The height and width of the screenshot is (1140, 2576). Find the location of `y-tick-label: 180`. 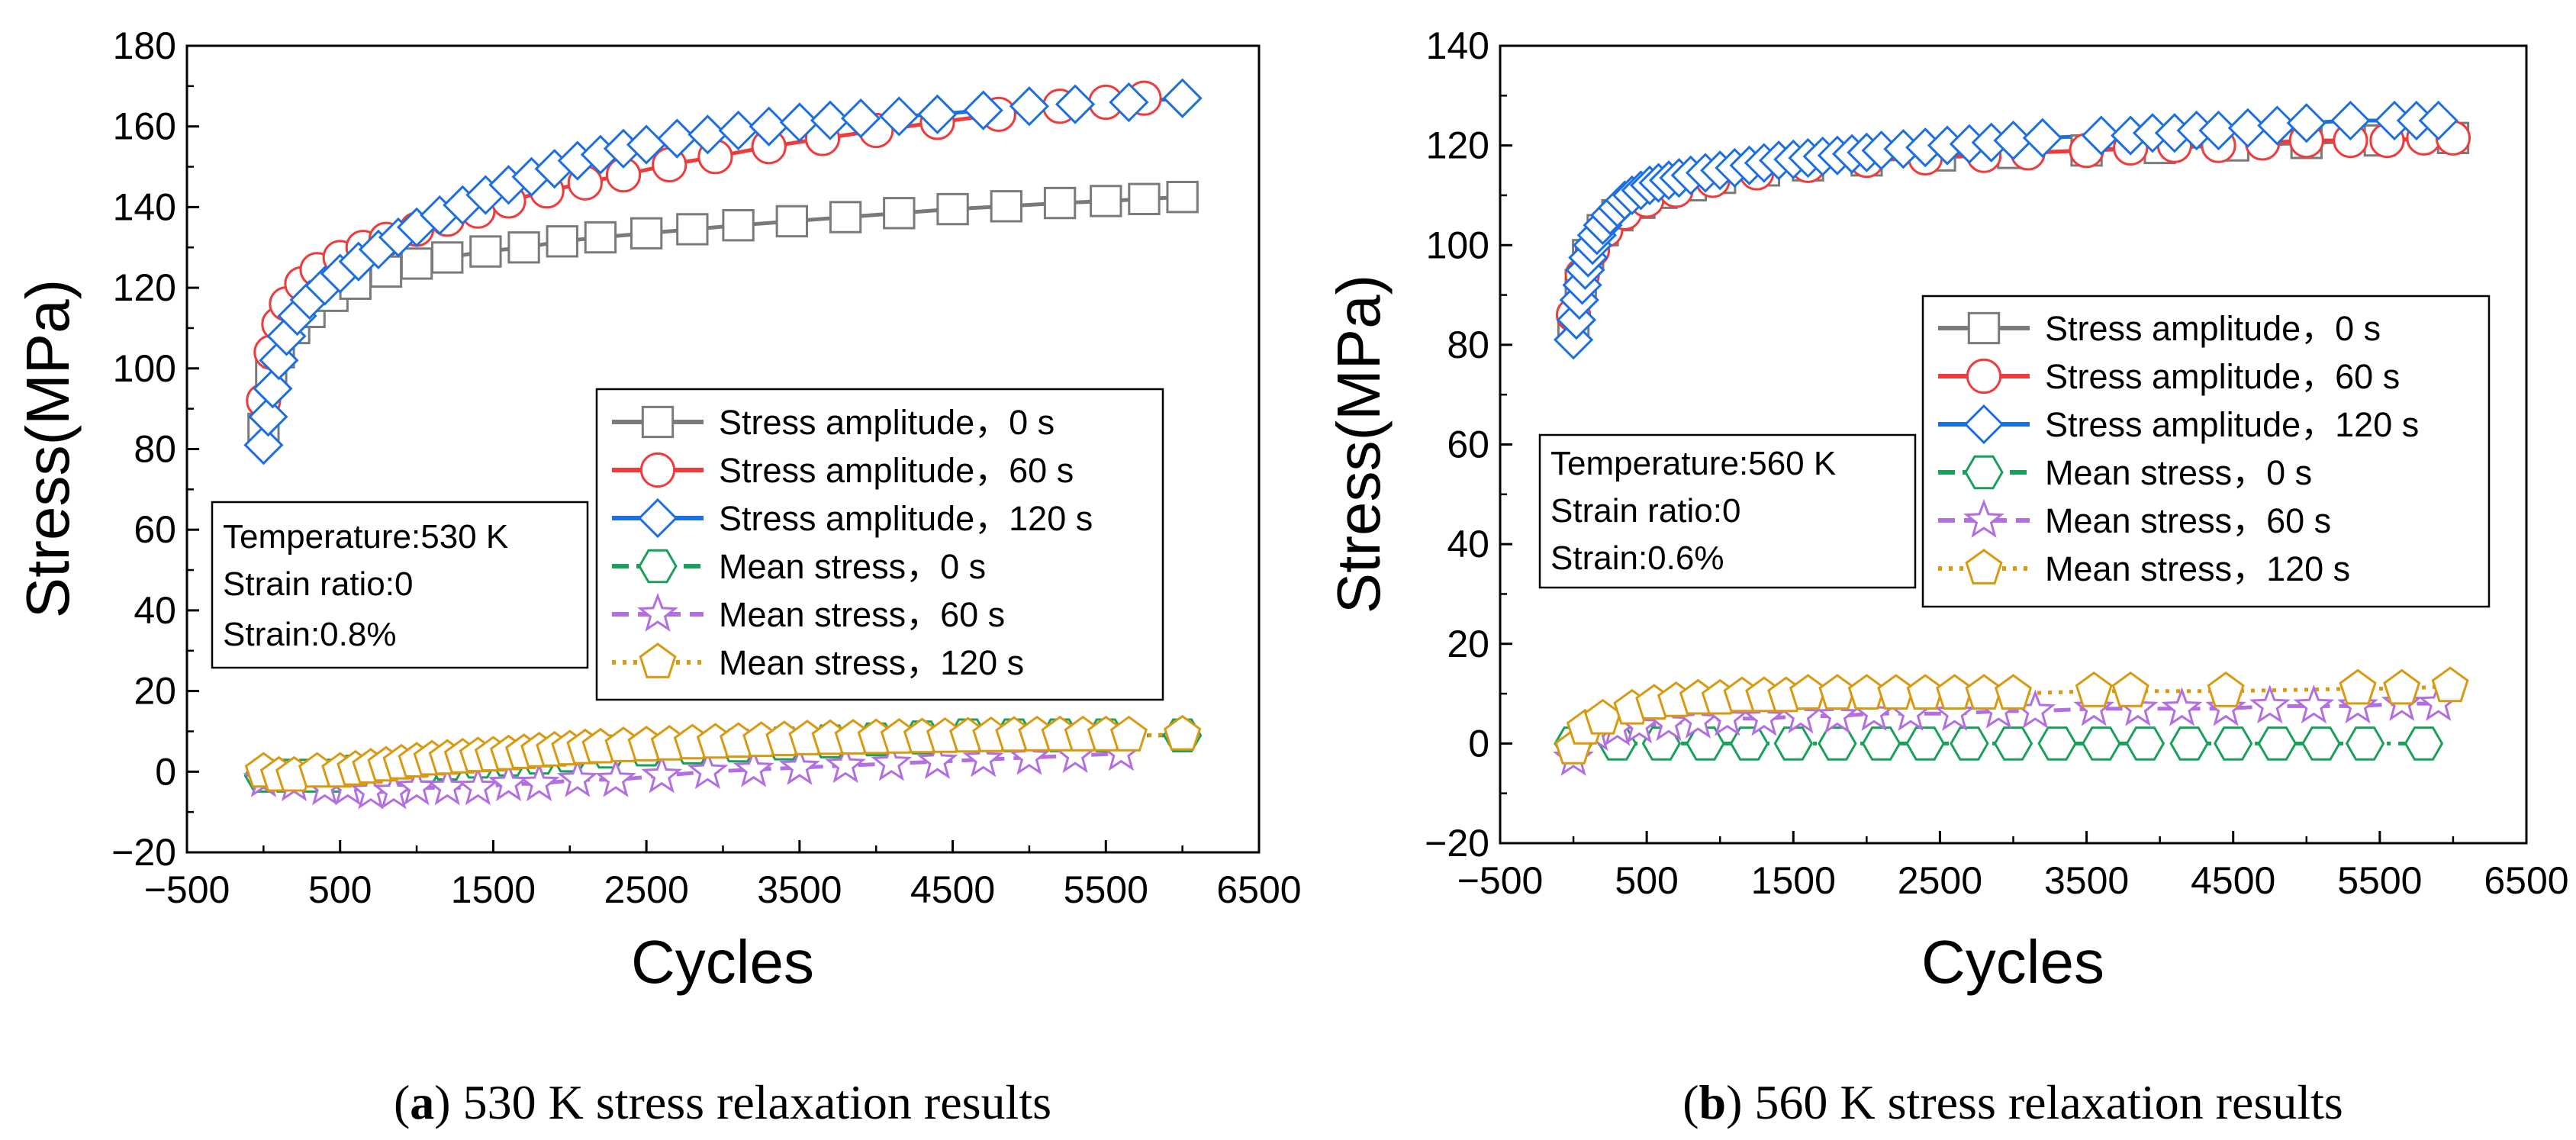

y-tick-label: 180 is located at coordinates (144, 46).